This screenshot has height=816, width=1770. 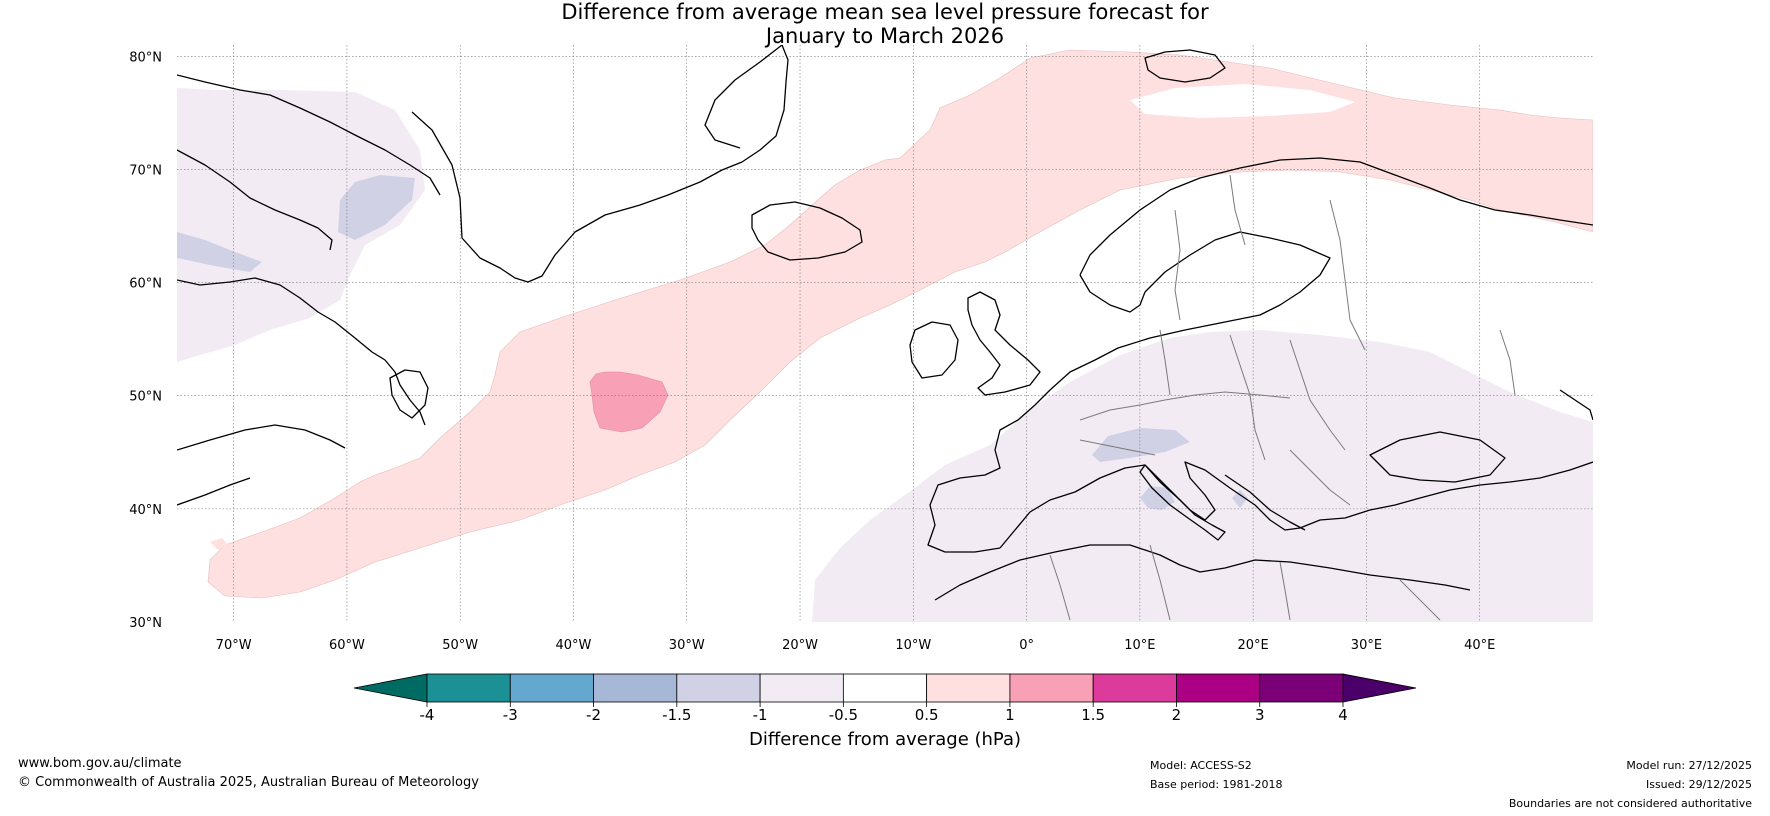 What do you see at coordinates (760, 715) in the screenshot?
I see `colorbar-tick-label: -1` at bounding box center [760, 715].